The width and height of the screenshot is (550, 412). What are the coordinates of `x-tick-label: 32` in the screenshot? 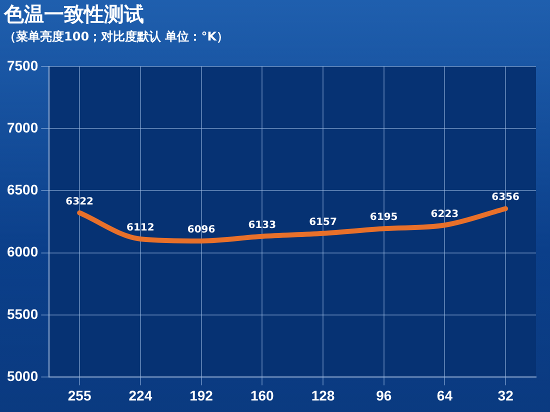 It's located at (506, 395).